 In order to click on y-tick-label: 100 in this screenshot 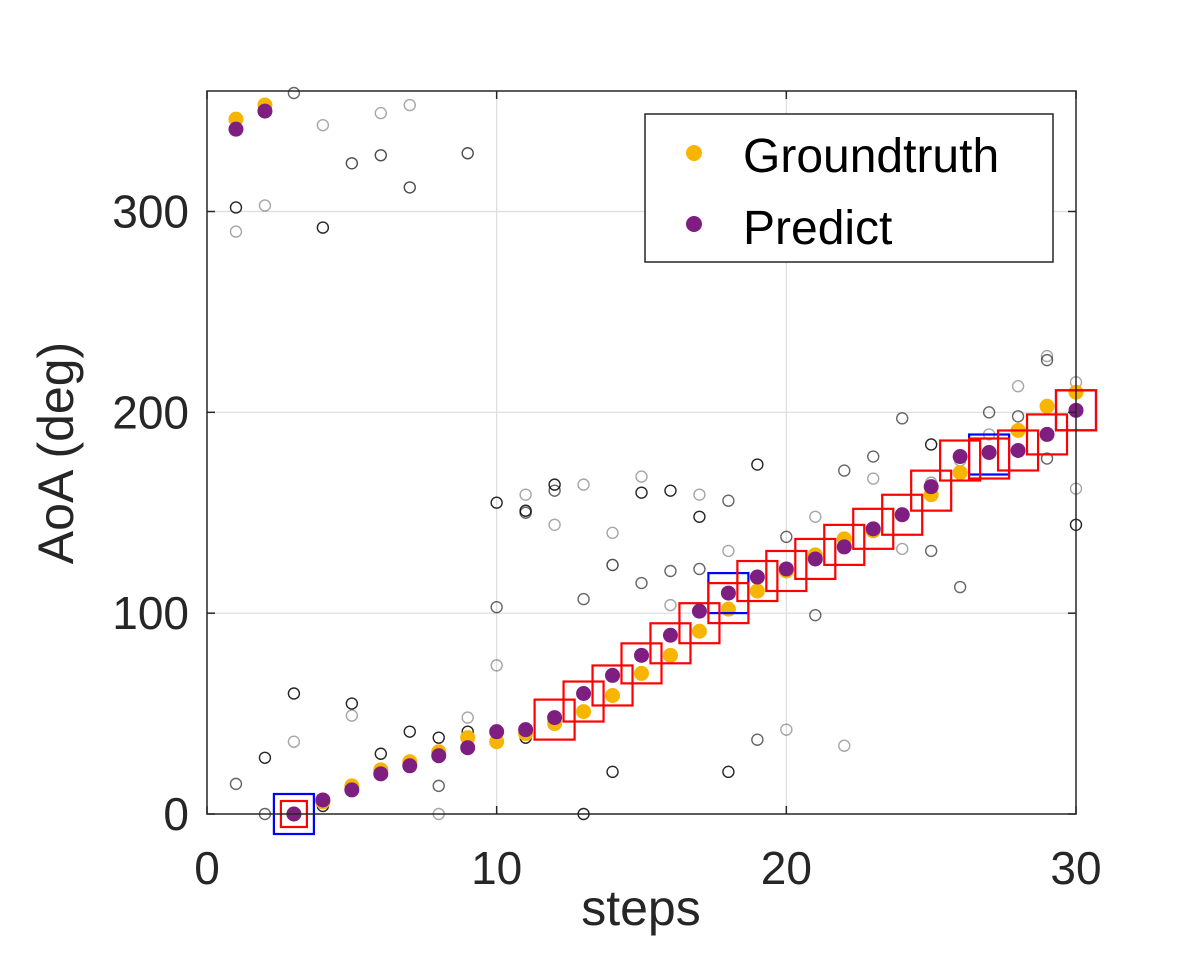, I will do `click(150, 613)`.